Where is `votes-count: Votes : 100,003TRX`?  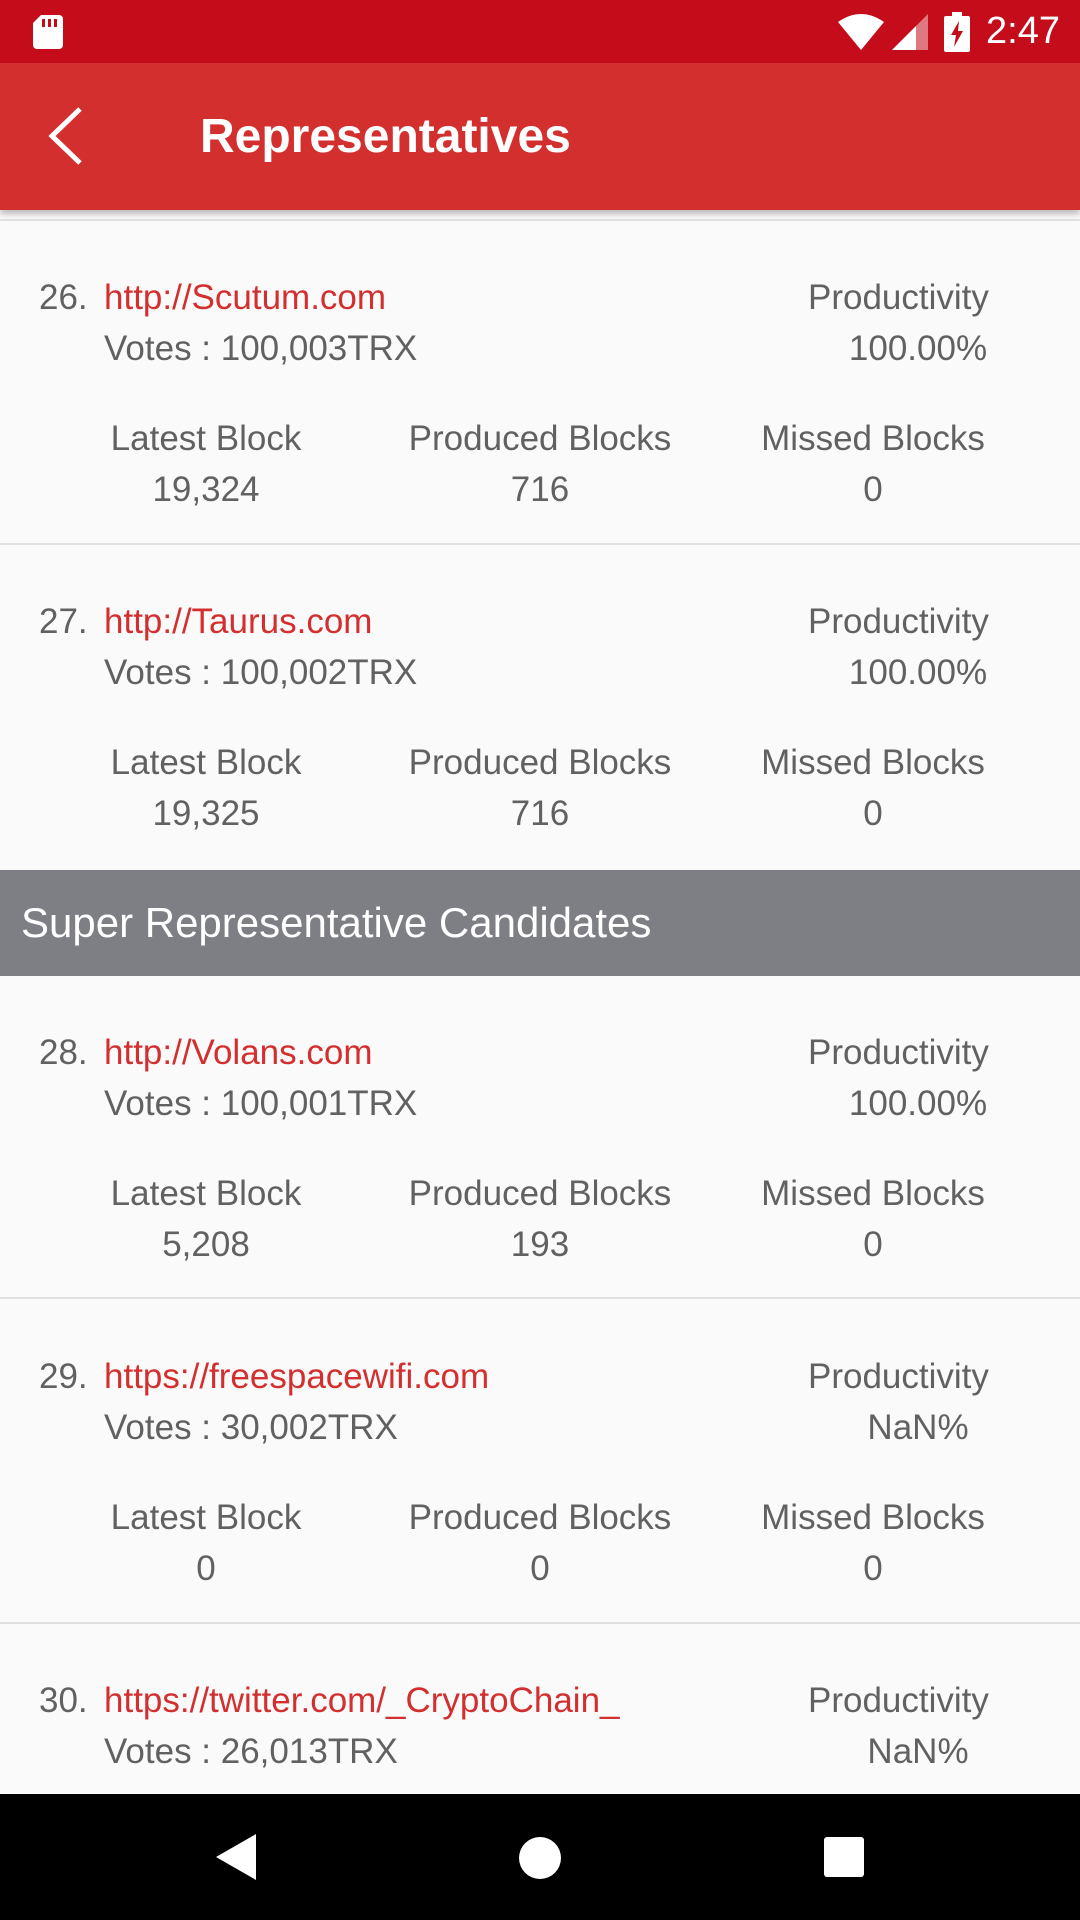
votes-count: Votes : 100,003TRX is located at coordinates (261, 348).